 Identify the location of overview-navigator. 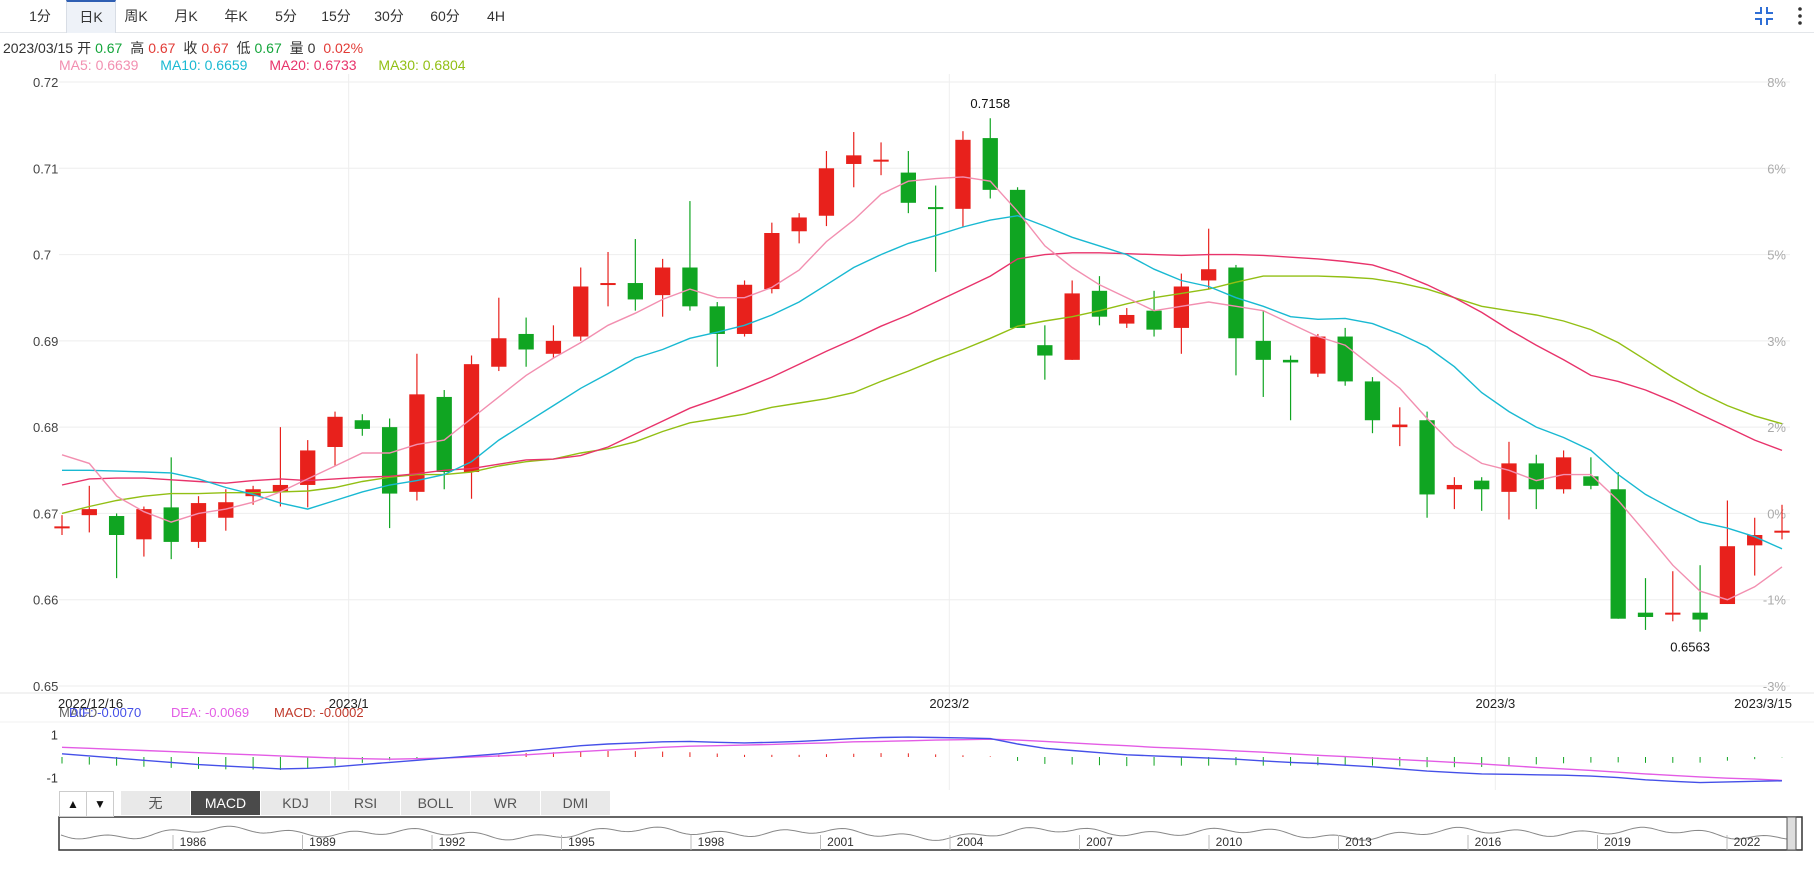
(930, 833).